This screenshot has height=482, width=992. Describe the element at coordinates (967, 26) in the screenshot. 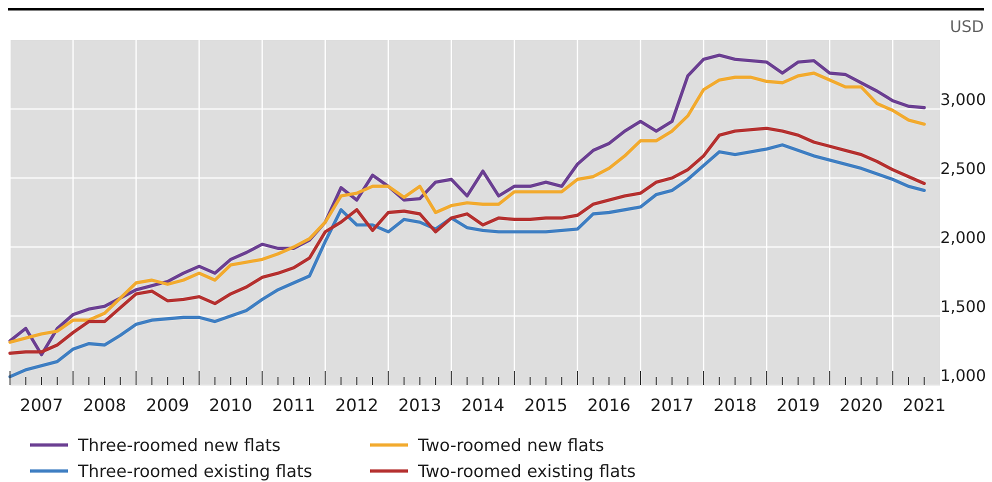

I see `y-axis-title: USD` at that location.